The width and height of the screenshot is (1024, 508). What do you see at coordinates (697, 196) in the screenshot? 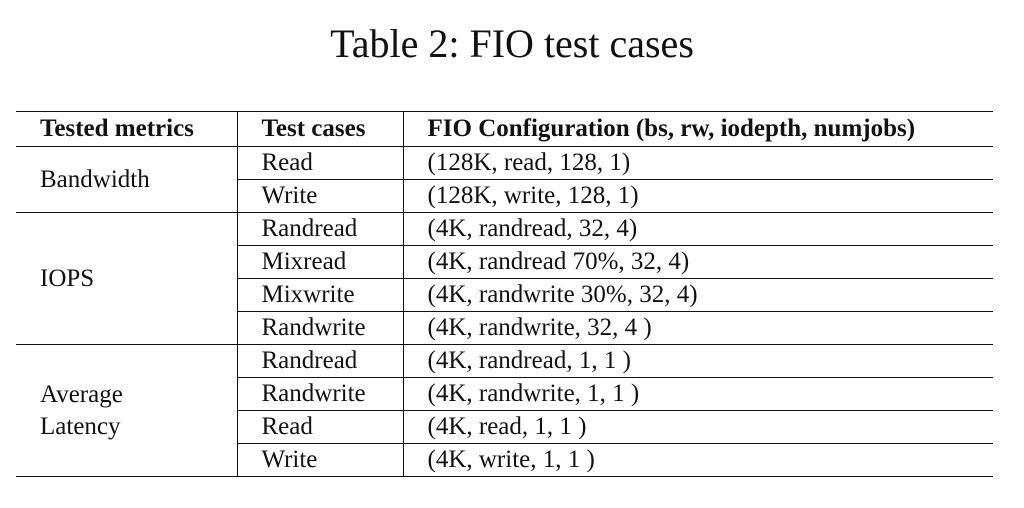
I see `fio-config-cell: (128K, write, 128, 1)` at bounding box center [697, 196].